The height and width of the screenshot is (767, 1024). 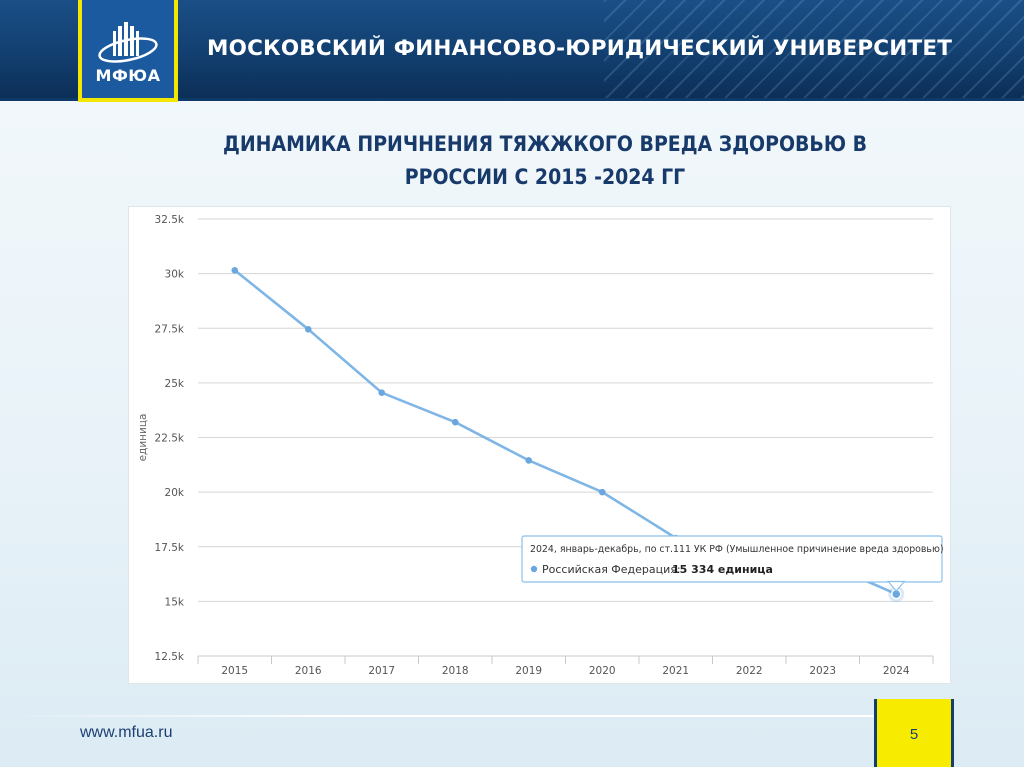 What do you see at coordinates (126, 732) in the screenshot?
I see `footer-website-link: www.mfua.ru` at bounding box center [126, 732].